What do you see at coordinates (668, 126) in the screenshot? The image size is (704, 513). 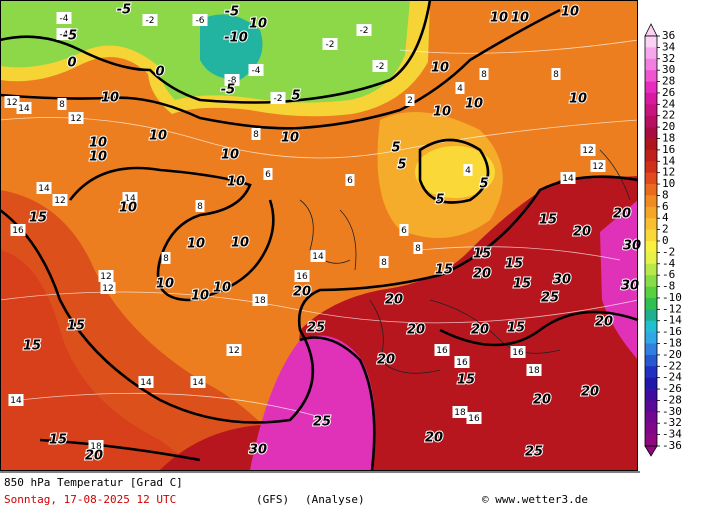 I see `colorbar-tick-label: 20` at bounding box center [668, 126].